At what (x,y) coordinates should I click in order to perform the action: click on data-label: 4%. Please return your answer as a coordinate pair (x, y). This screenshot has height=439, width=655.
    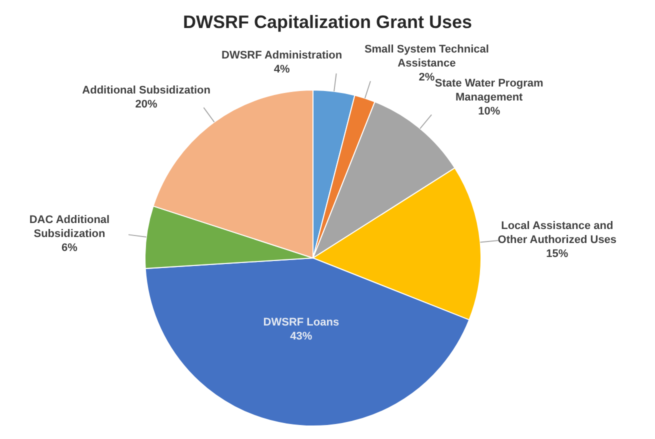
    Looking at the image, I should click on (282, 69).